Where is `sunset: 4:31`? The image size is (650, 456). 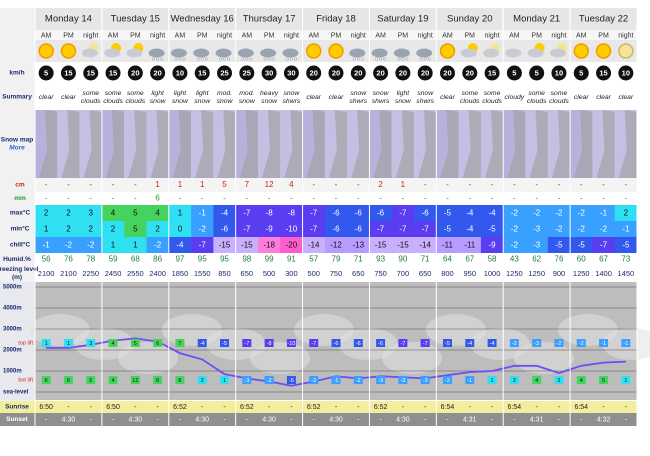 sunset: 4:31 is located at coordinates (537, 419).